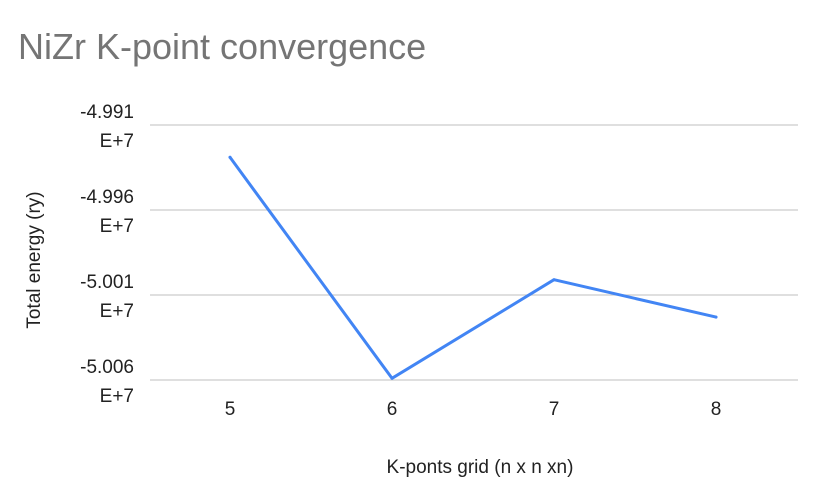 The image size is (816, 504). What do you see at coordinates (473, 409) in the screenshot?
I see `x-axis-ticks: 5 6 7 8` at bounding box center [473, 409].